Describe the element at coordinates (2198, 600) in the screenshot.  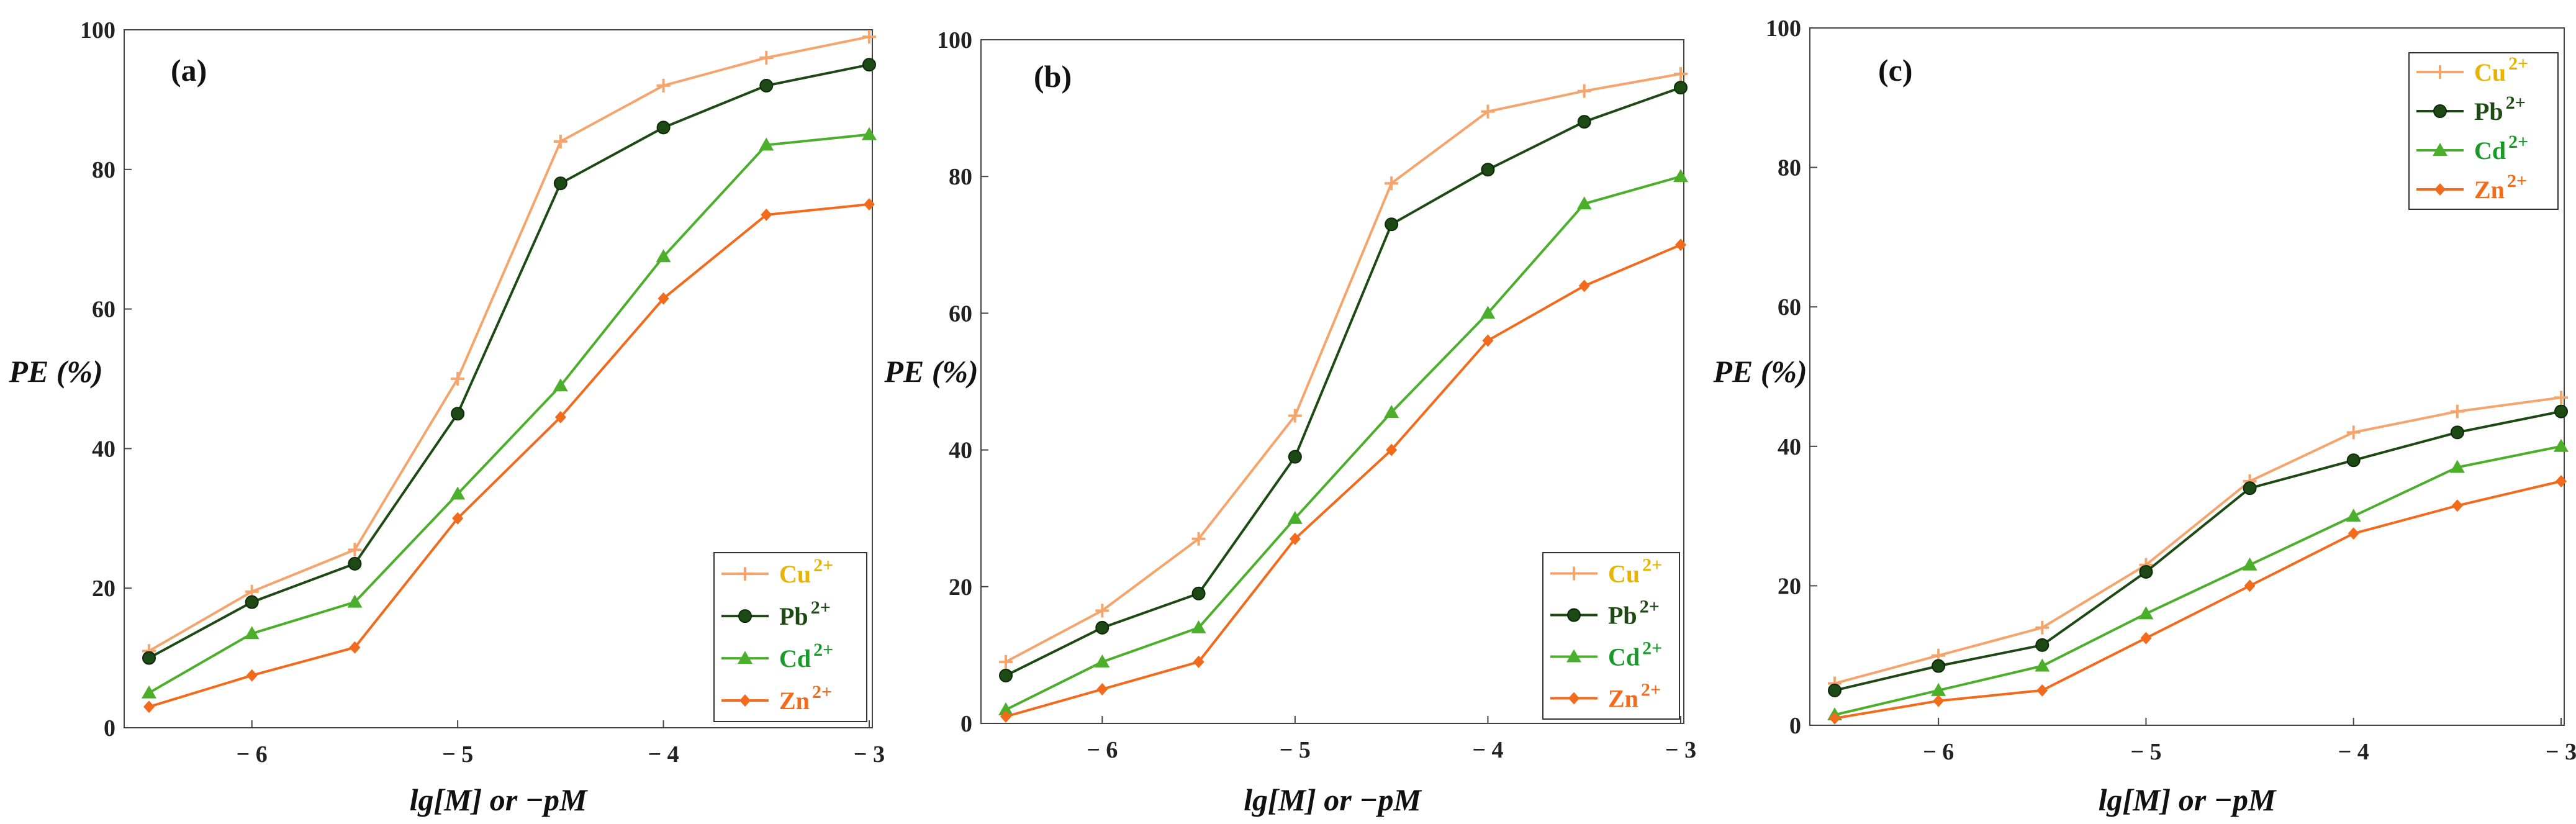
I see `series-line-zn` at that location.